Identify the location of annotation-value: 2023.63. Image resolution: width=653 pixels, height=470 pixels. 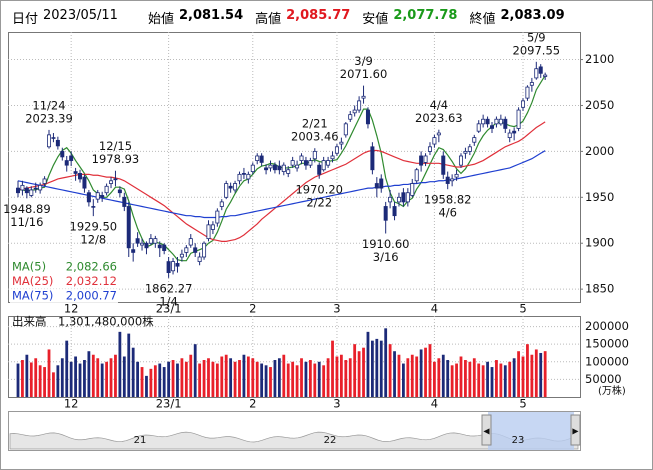
(439, 118).